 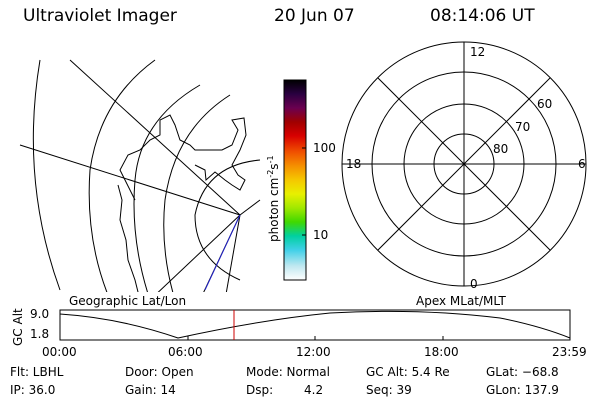 I want to click on mlt-label-0: 0, so click(x=474, y=284).